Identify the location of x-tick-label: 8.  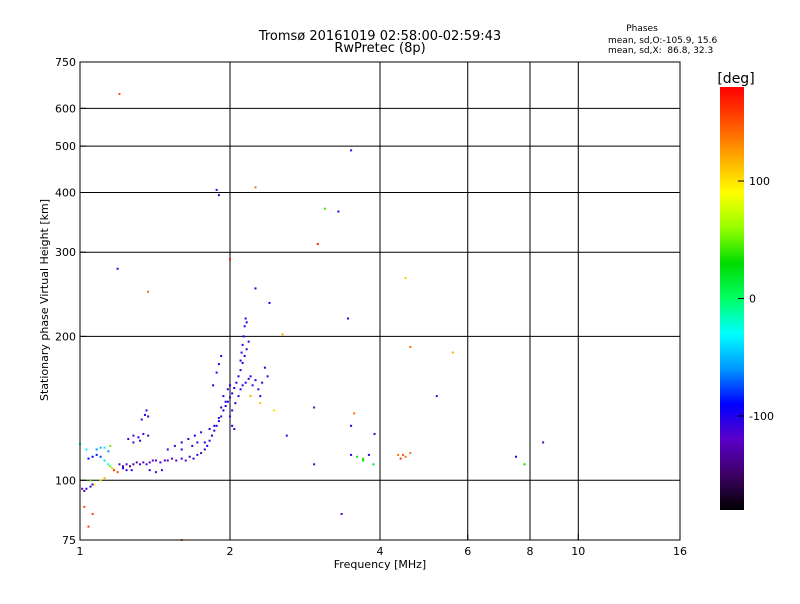
(530, 551).